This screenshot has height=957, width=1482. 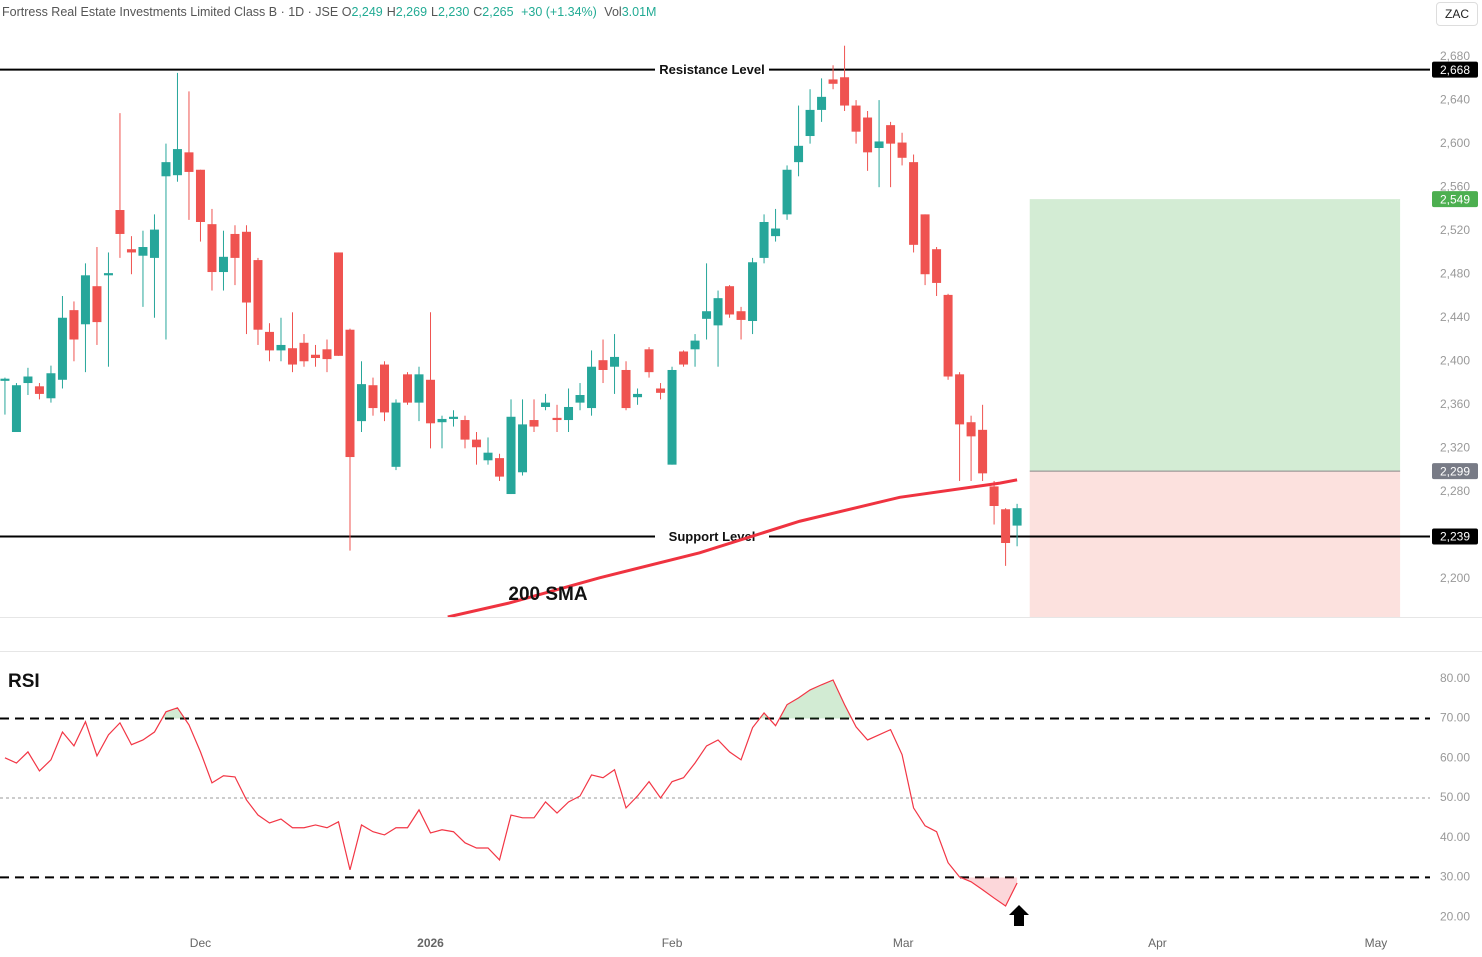 I want to click on level-label: Resistance Level, so click(x=712, y=69).